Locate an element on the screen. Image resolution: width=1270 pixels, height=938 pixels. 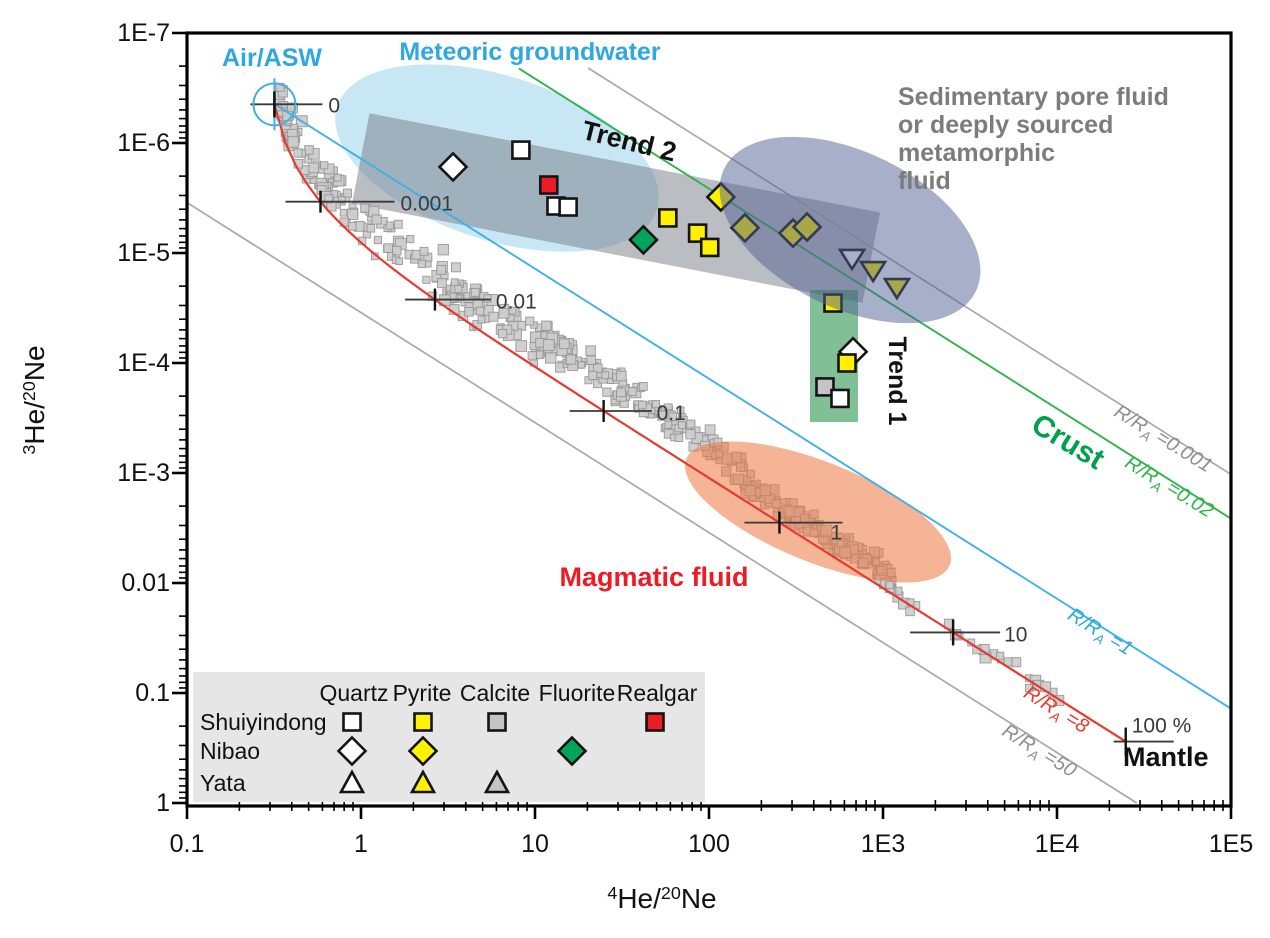
data-point-shuiyindong-calcite is located at coordinates (825, 387).